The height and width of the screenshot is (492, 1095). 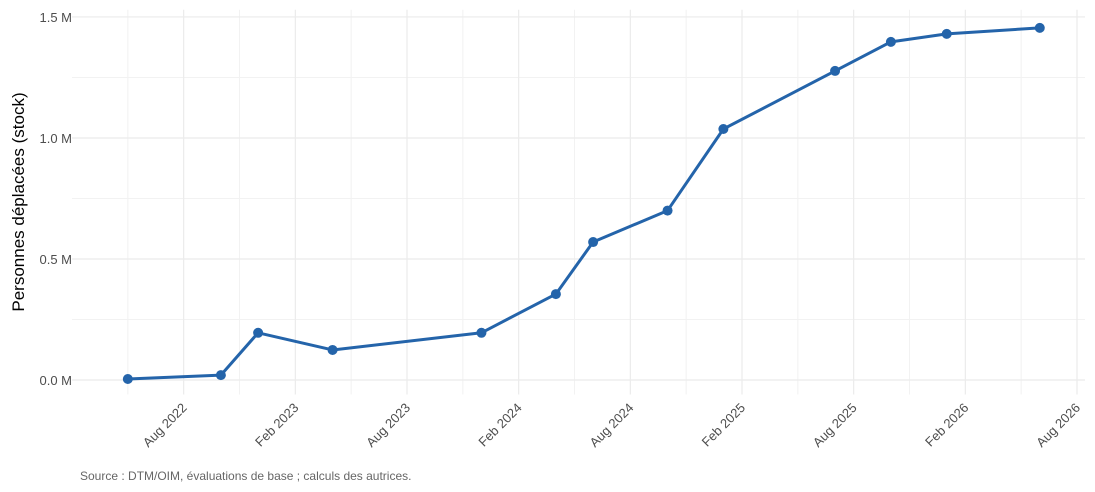 What do you see at coordinates (835, 425) in the screenshot?
I see `x-tick-label: Aug 2025` at bounding box center [835, 425].